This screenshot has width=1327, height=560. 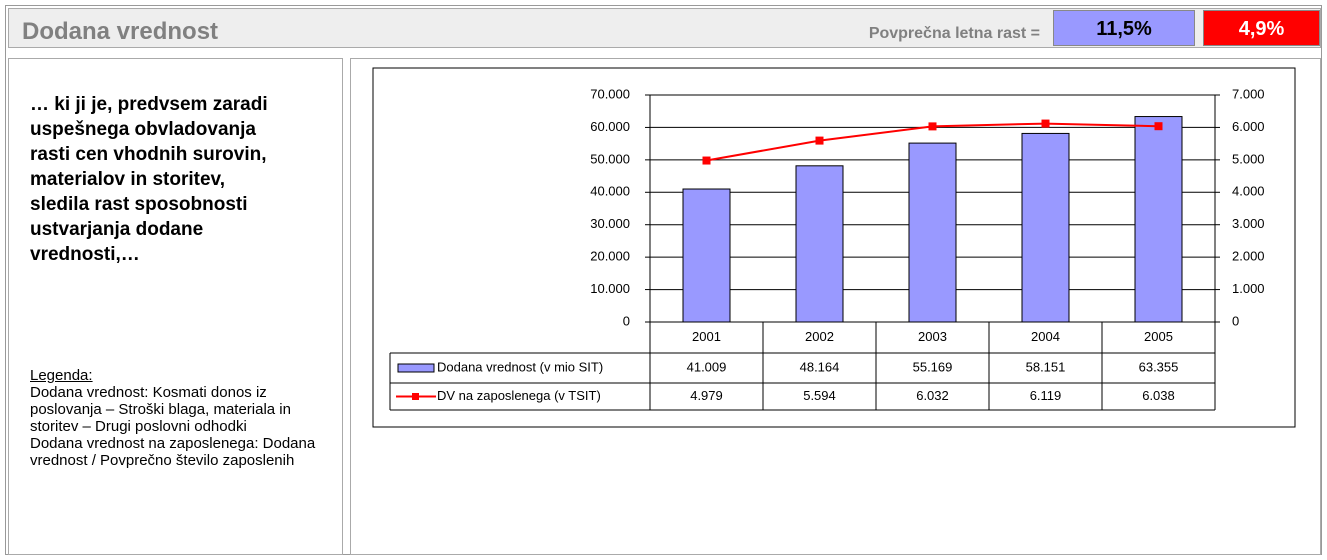 What do you see at coordinates (820, 366) in the screenshot?
I see `data-label: 48.164` at bounding box center [820, 366].